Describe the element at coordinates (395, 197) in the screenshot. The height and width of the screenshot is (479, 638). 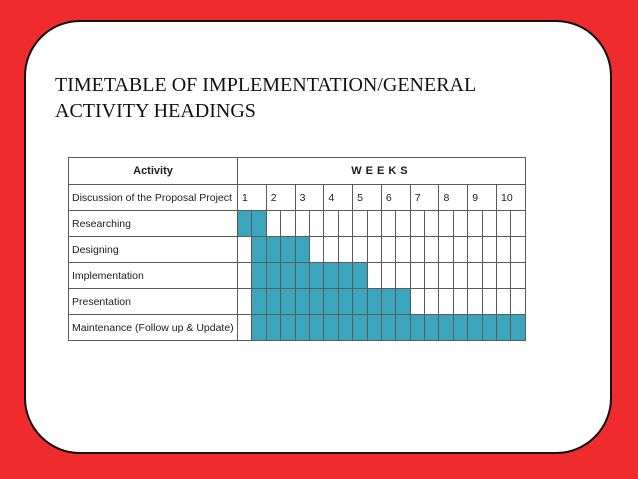
I see `week-number-6: 6` at that location.